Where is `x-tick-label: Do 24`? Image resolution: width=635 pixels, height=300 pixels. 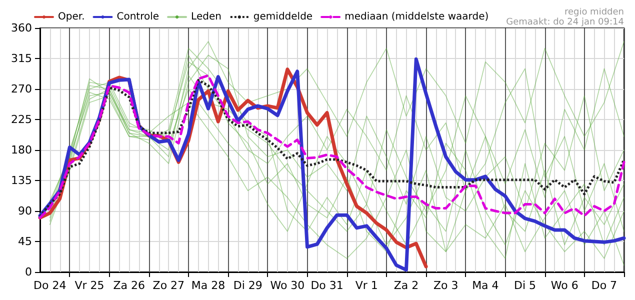 x-tick-label: Do 24 is located at coordinates (50, 285).